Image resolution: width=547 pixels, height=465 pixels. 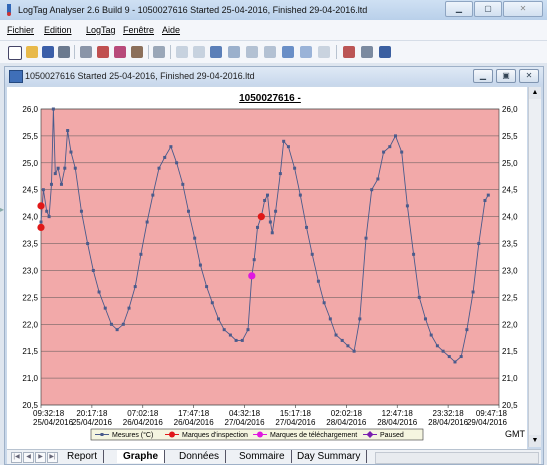 I want to click on chart-export-icon, so click(x=324, y=52).